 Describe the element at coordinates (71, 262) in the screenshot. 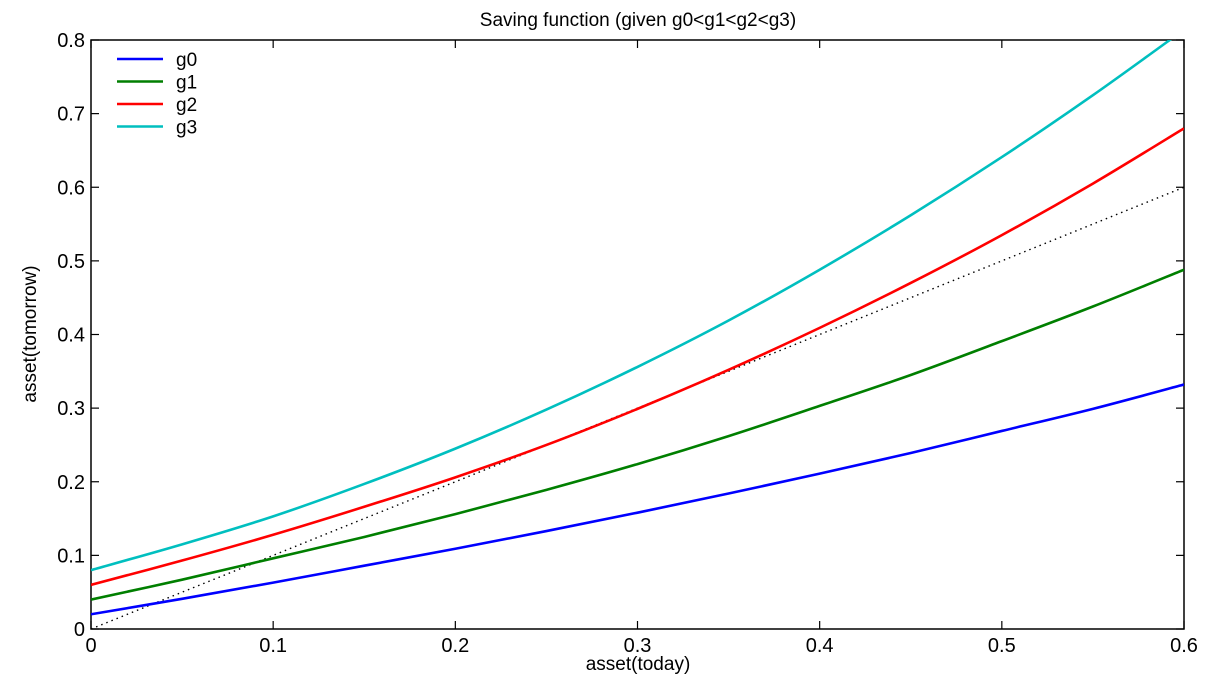

I see `y-tick-label: 0.5` at that location.